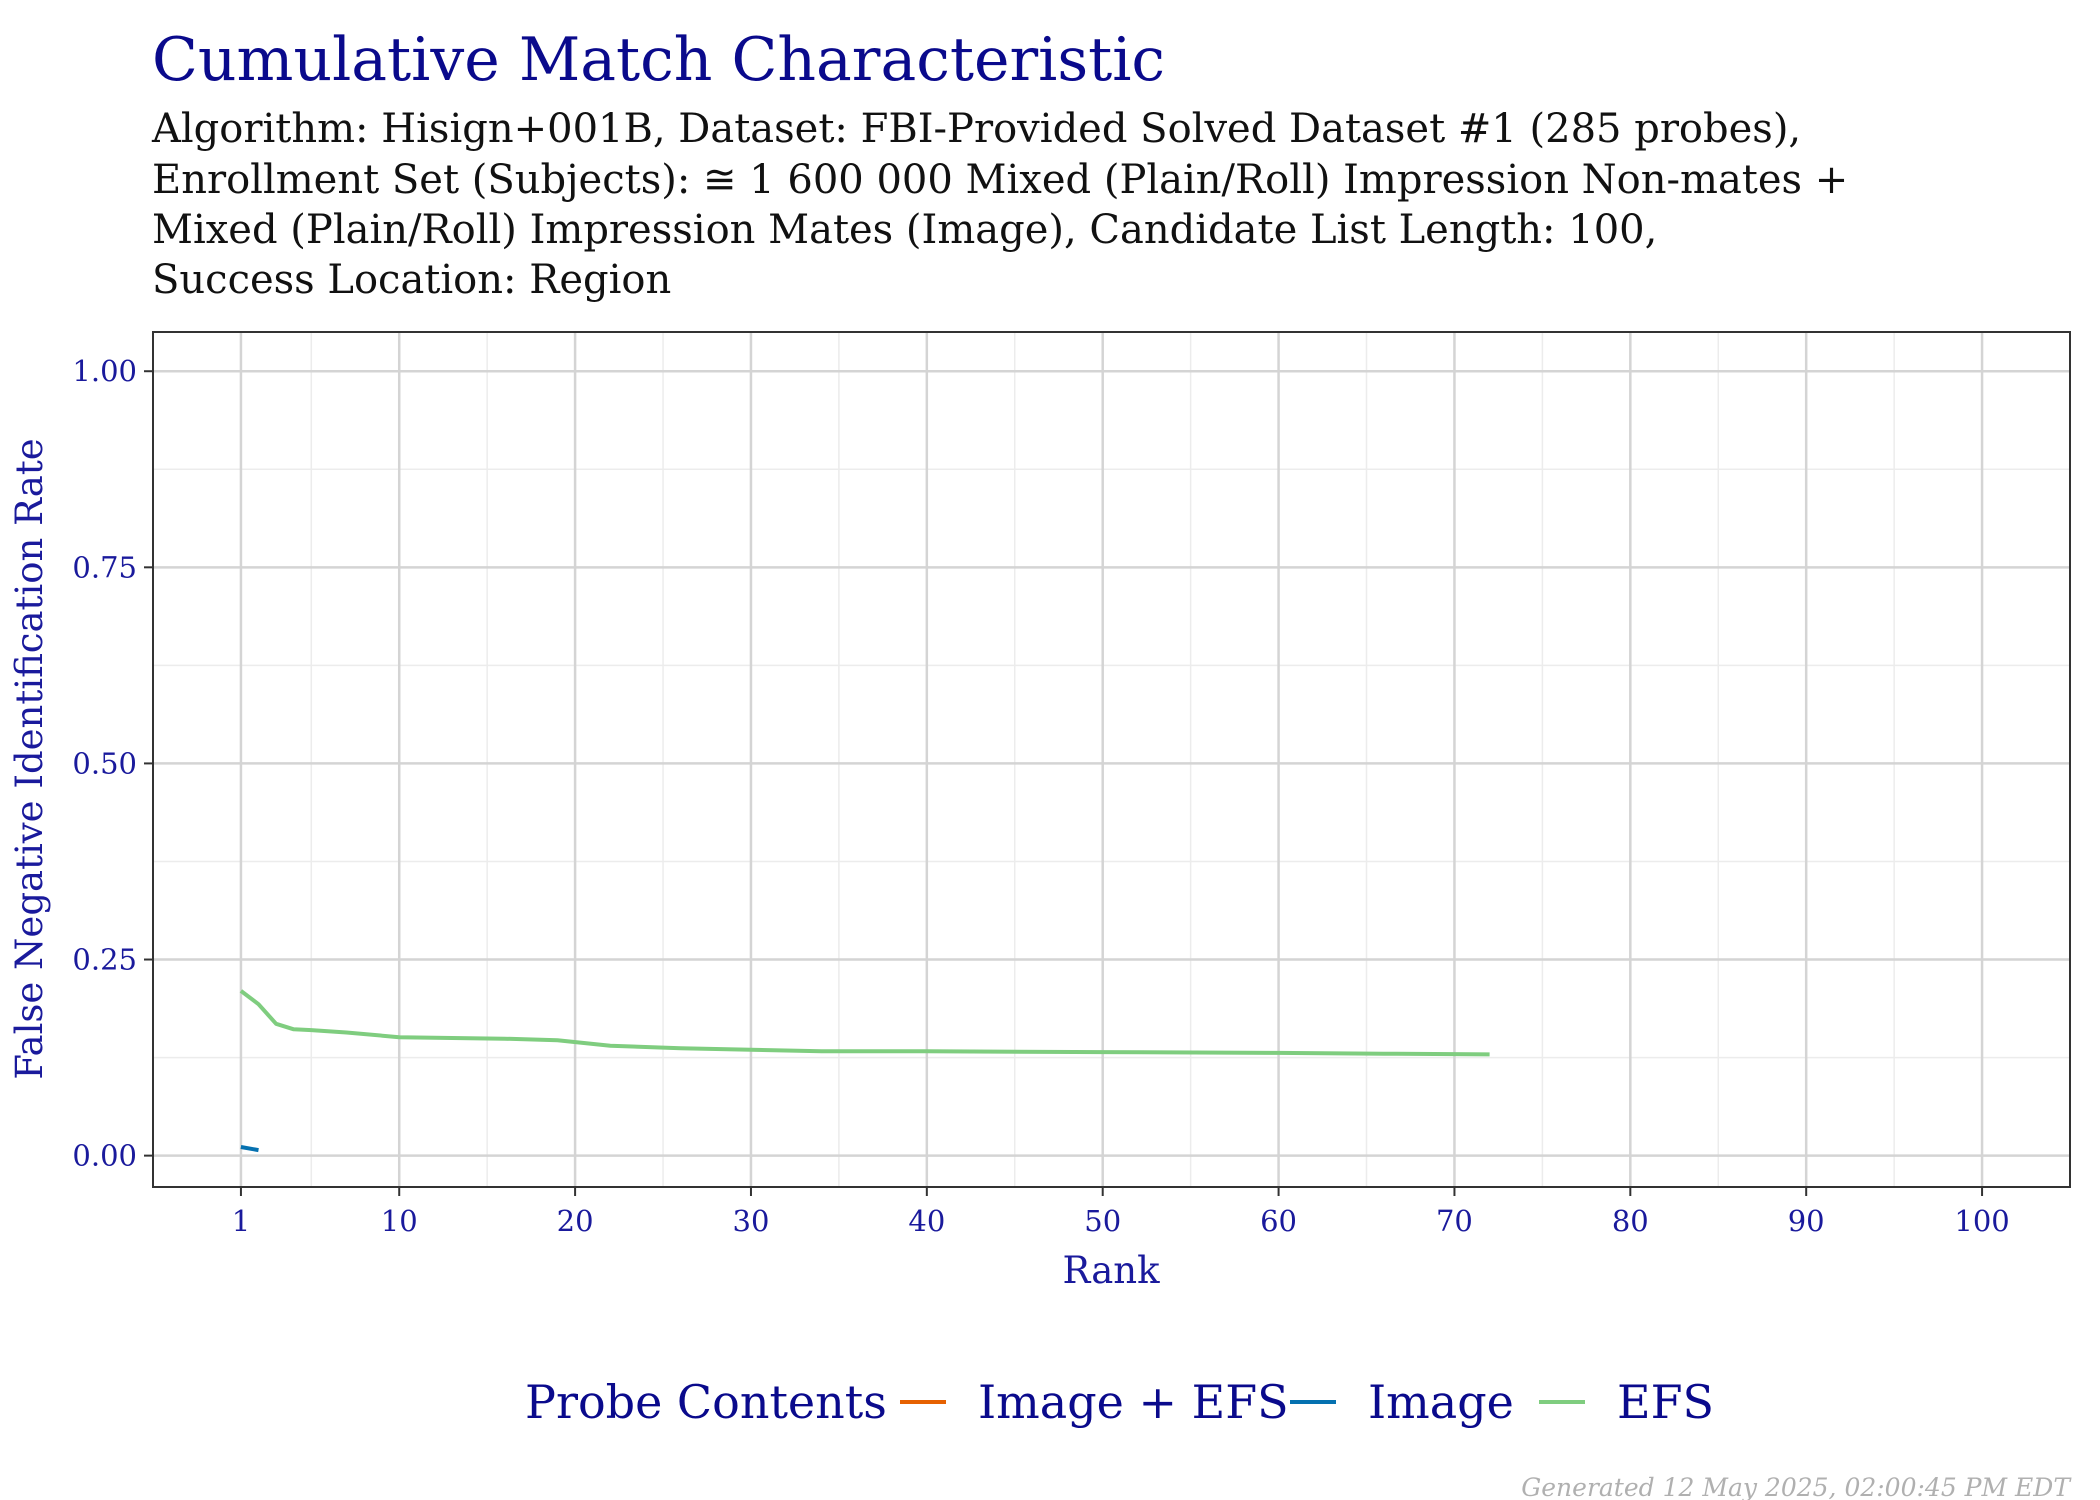 The height and width of the screenshot is (1500, 2100). I want to click on chart-title: Cumulative Match Characteristic, so click(658, 60).